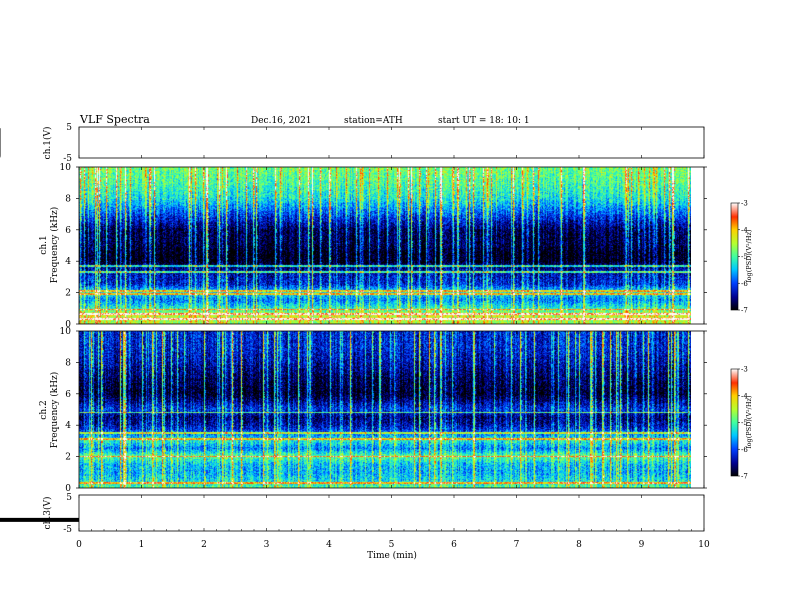  I want to click on ch1-colorbar-gradient, so click(734, 256).